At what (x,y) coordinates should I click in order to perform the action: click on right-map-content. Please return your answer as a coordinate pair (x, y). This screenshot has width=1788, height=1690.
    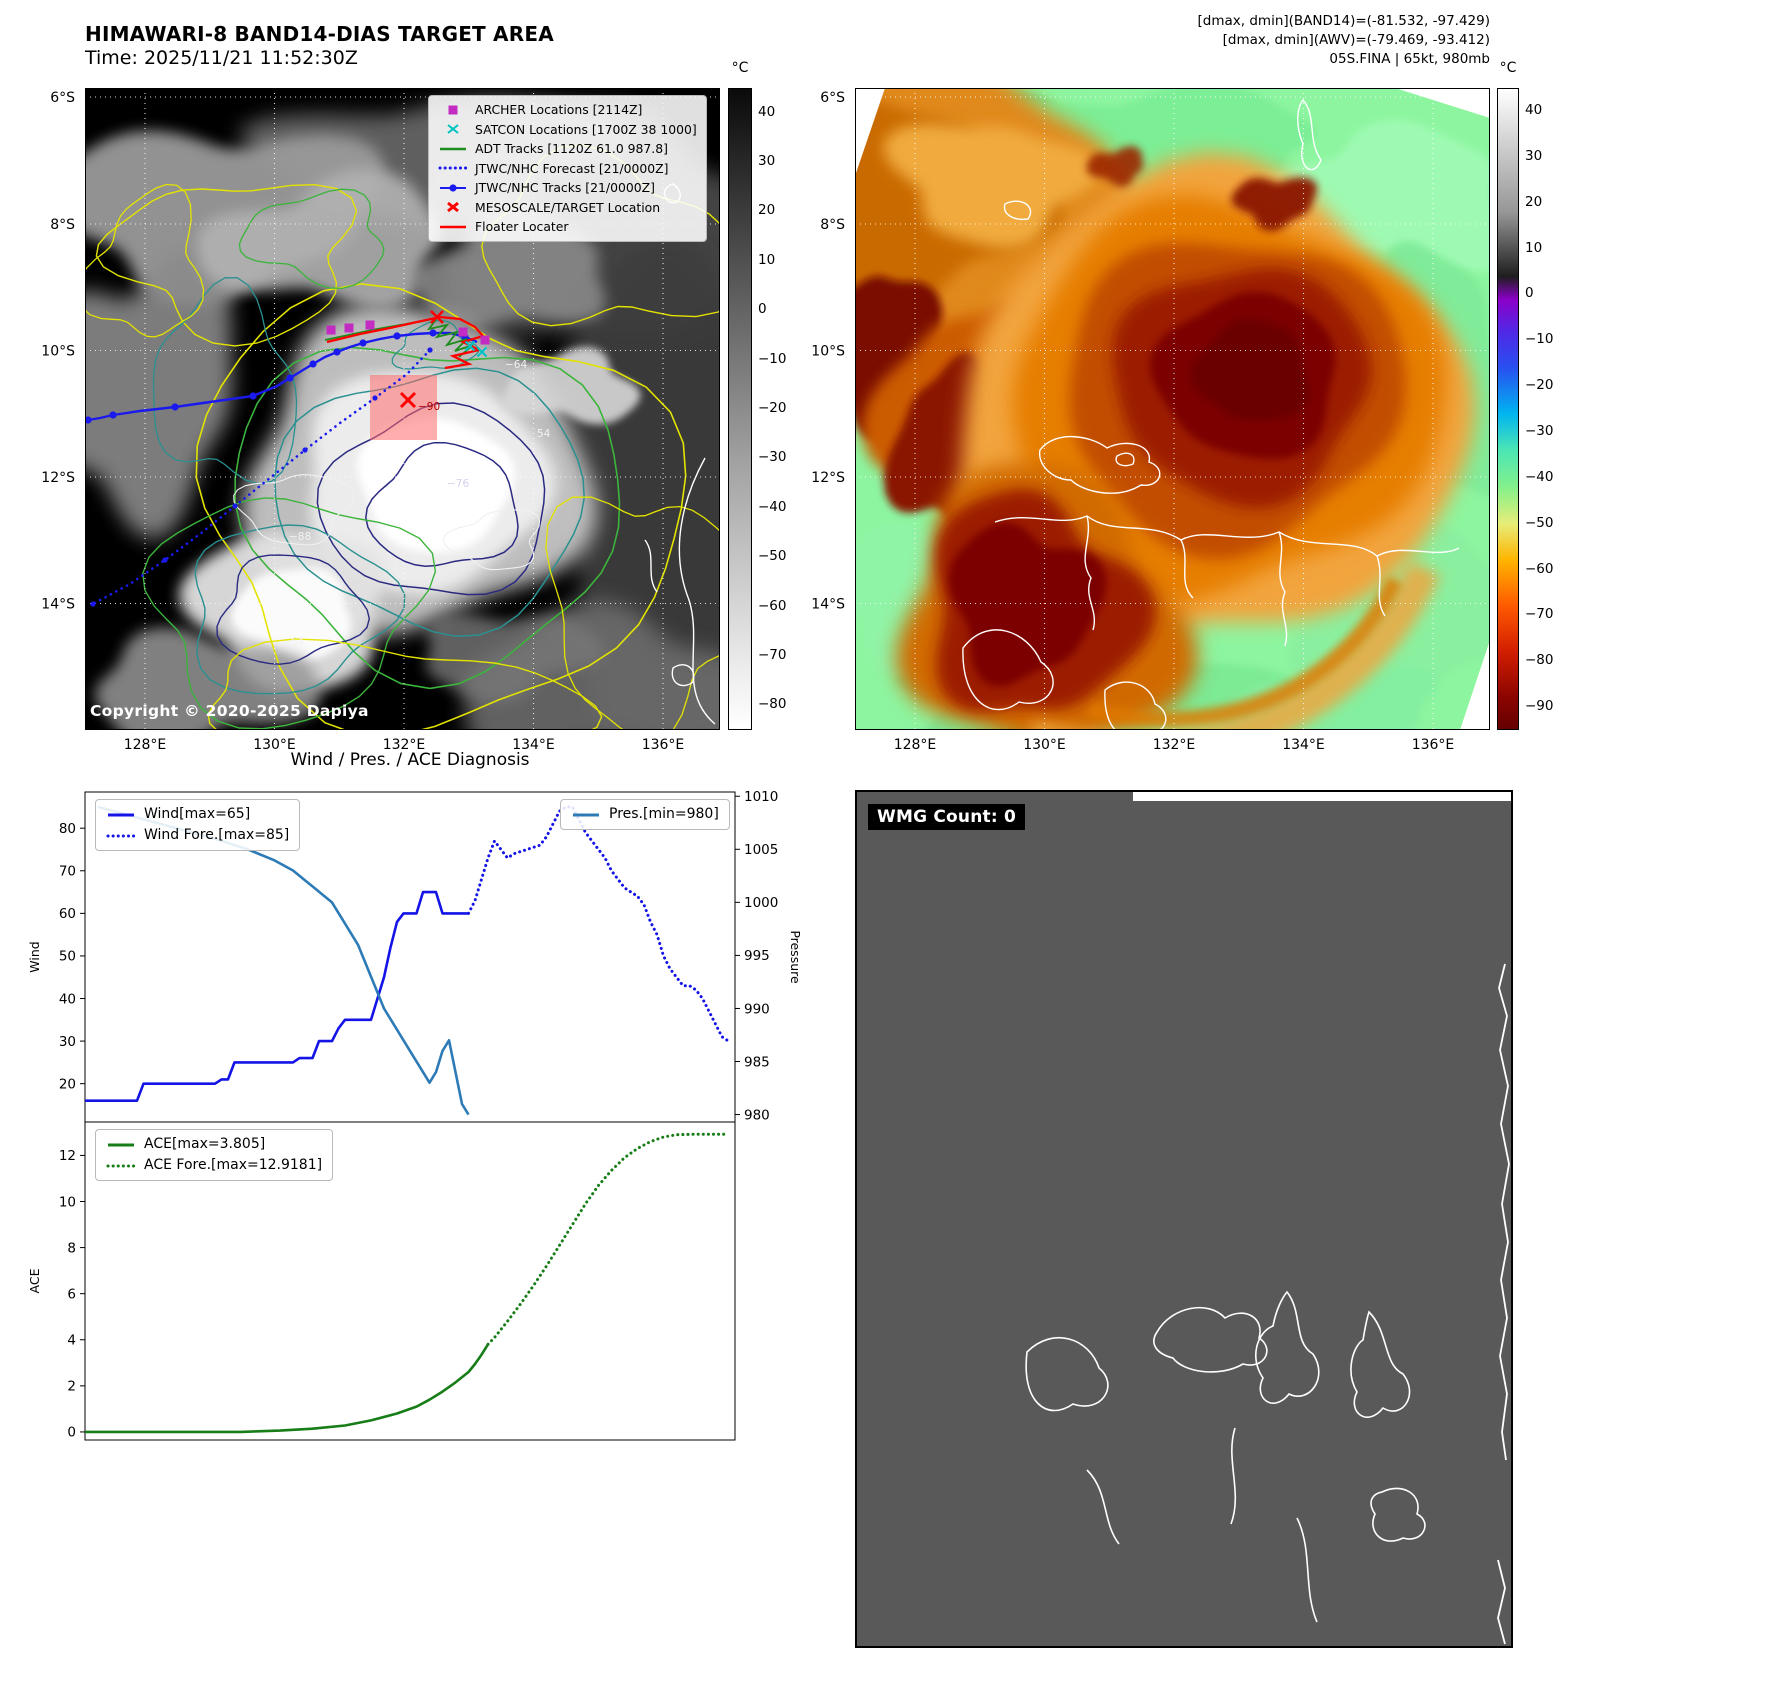
    Looking at the image, I should click on (1172, 409).